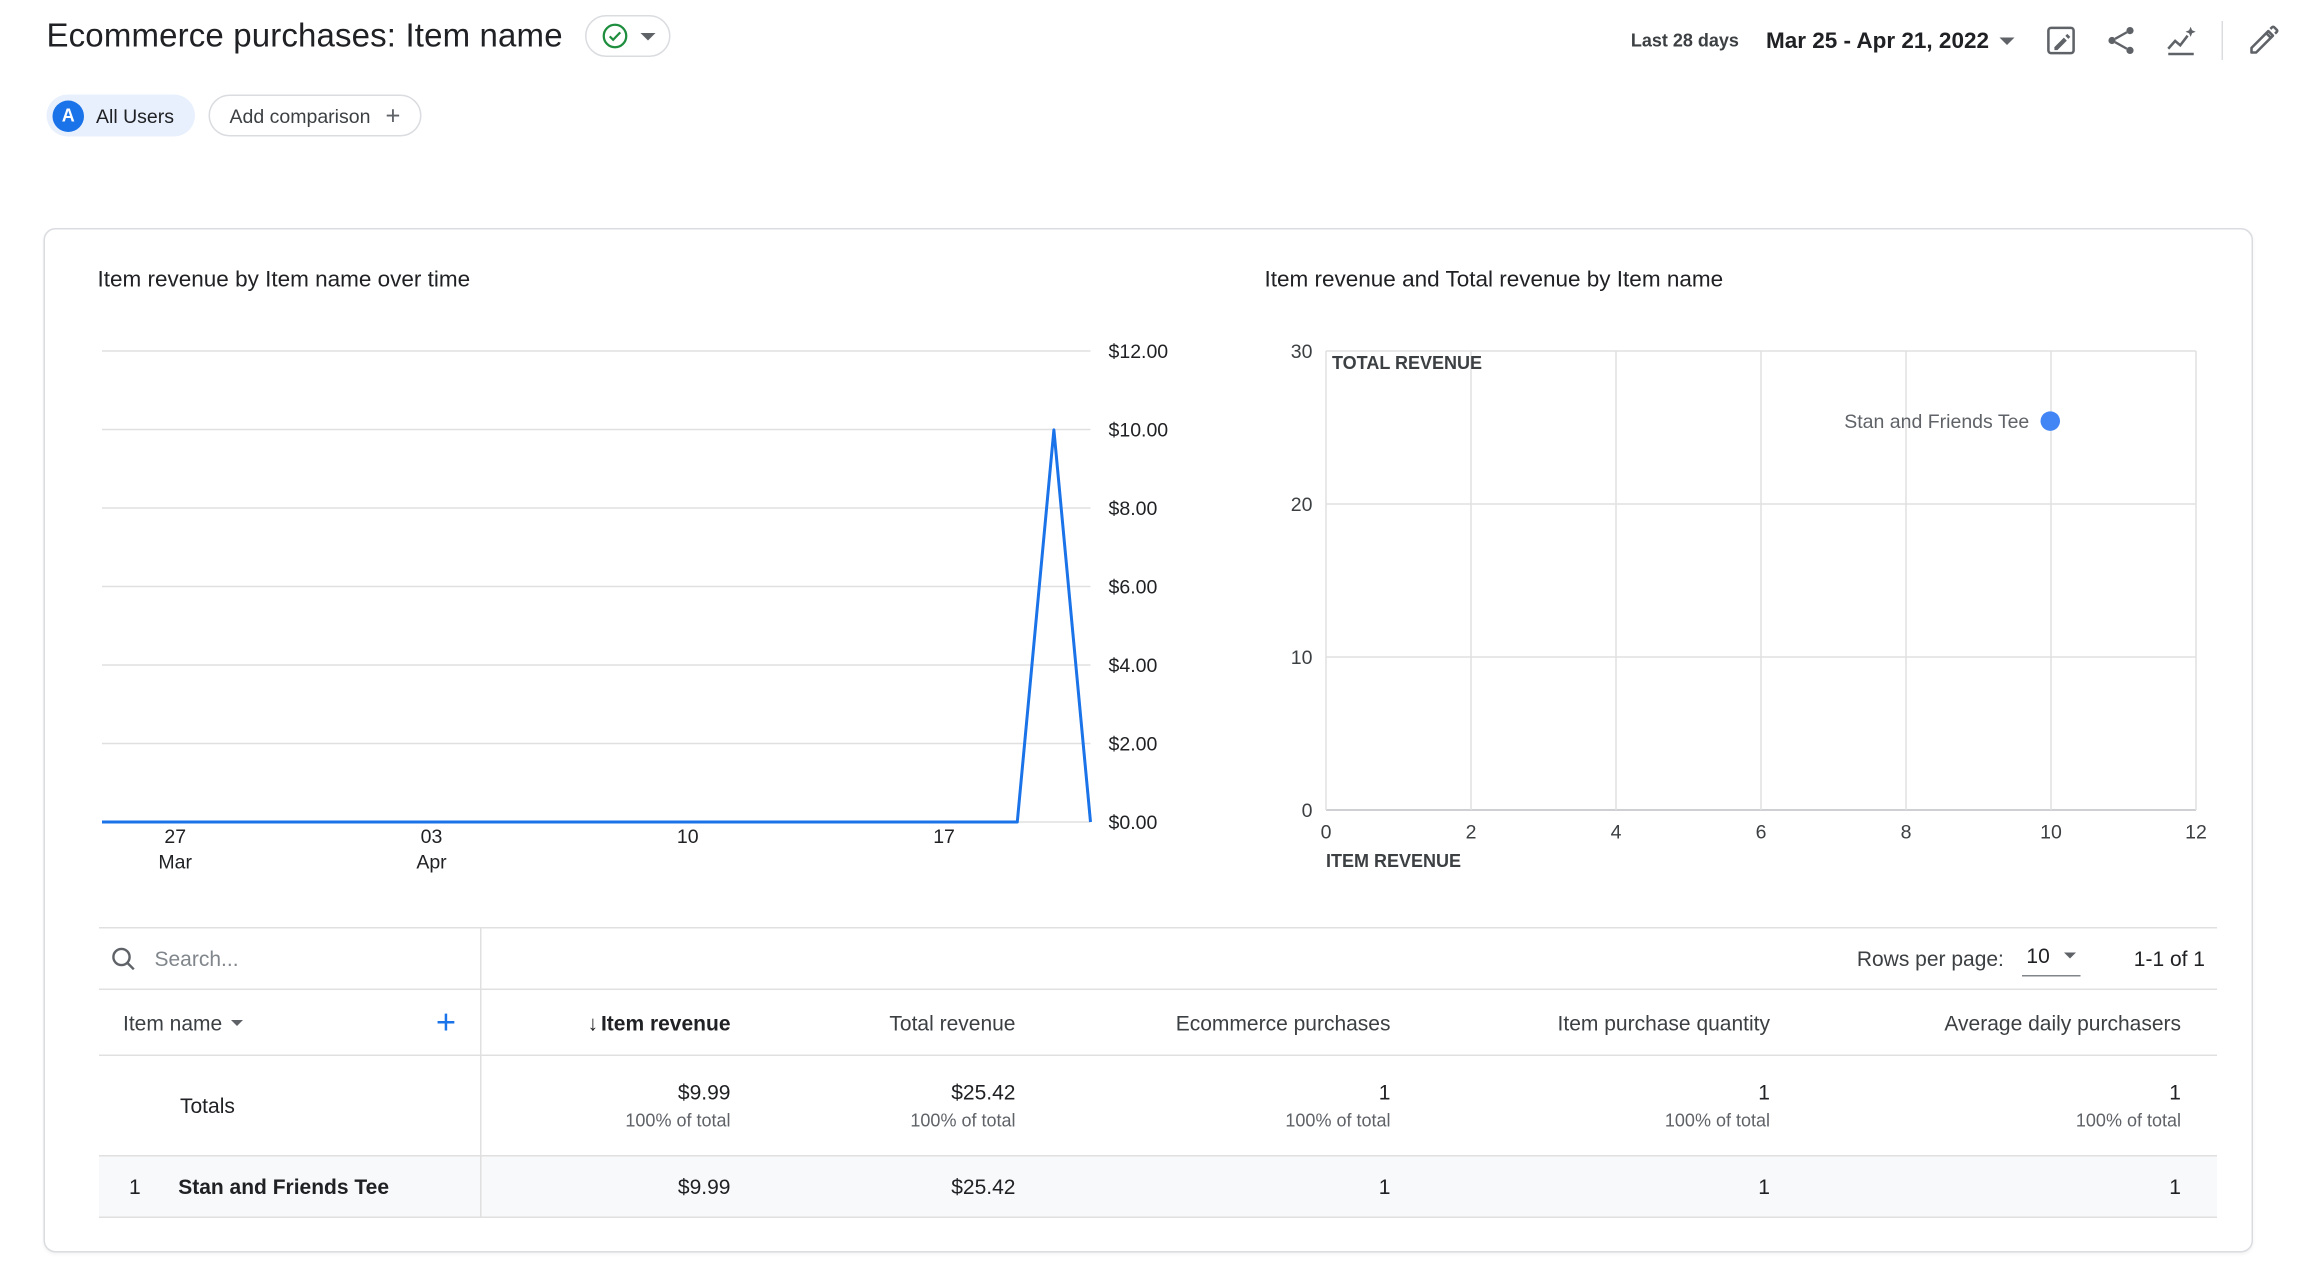  What do you see at coordinates (1139, 430) in the screenshot?
I see `svg-text: $10.00` at bounding box center [1139, 430].